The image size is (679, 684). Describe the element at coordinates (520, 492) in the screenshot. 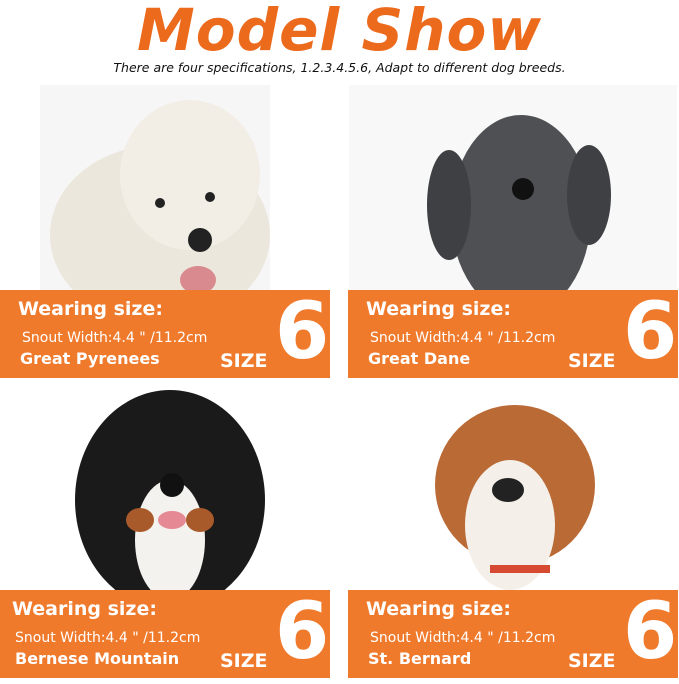

I see `st-bernard-photo` at that location.